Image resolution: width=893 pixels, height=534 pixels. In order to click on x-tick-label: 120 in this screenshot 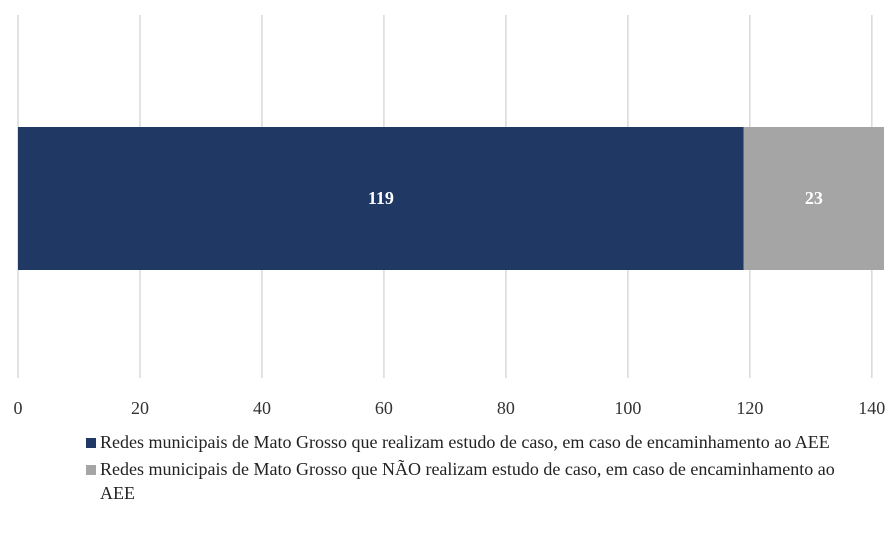, I will do `click(749, 408)`.